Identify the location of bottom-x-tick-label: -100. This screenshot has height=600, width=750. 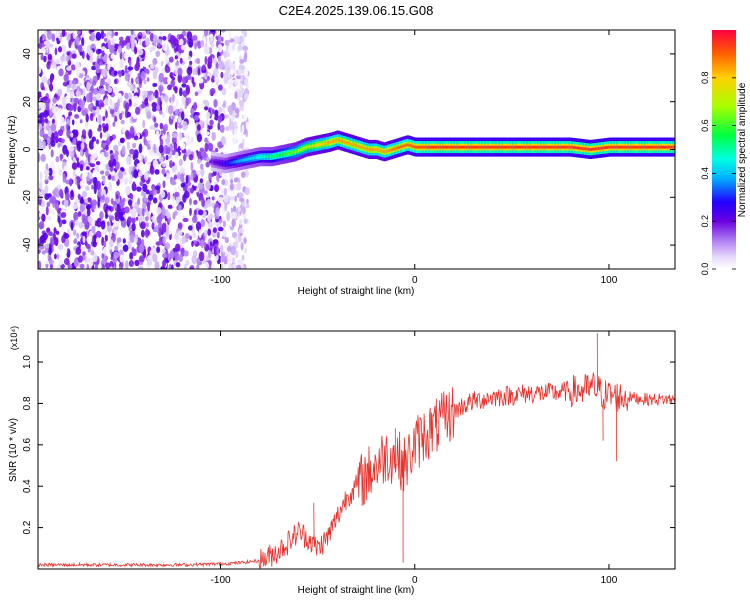
(221, 580).